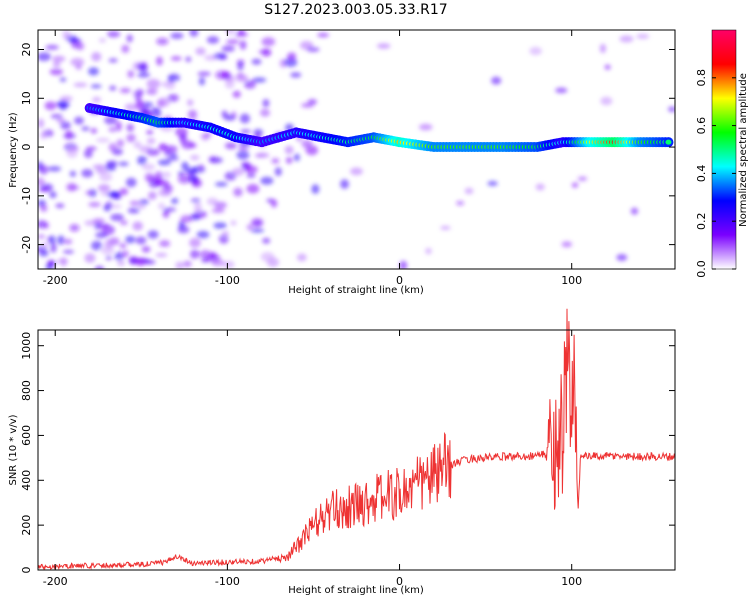 This screenshot has width=750, height=605. Describe the element at coordinates (26, 98) in the screenshot. I see `y-tick-label: 10` at that location.